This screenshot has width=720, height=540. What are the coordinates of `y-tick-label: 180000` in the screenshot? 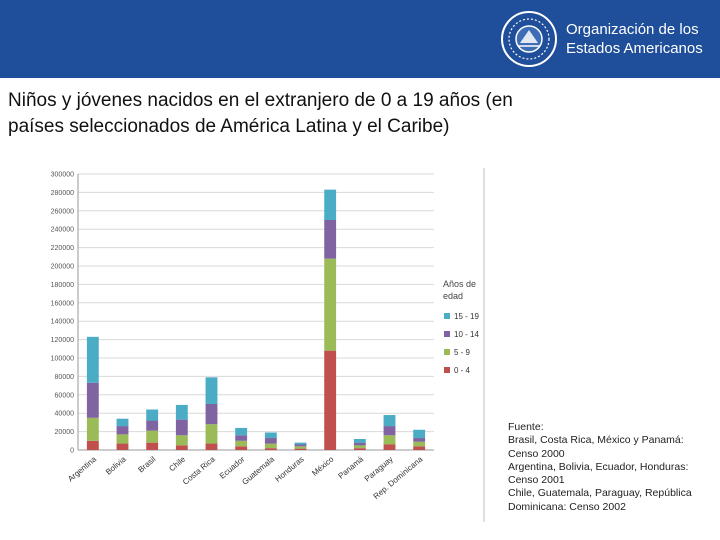 It's located at (62, 285).